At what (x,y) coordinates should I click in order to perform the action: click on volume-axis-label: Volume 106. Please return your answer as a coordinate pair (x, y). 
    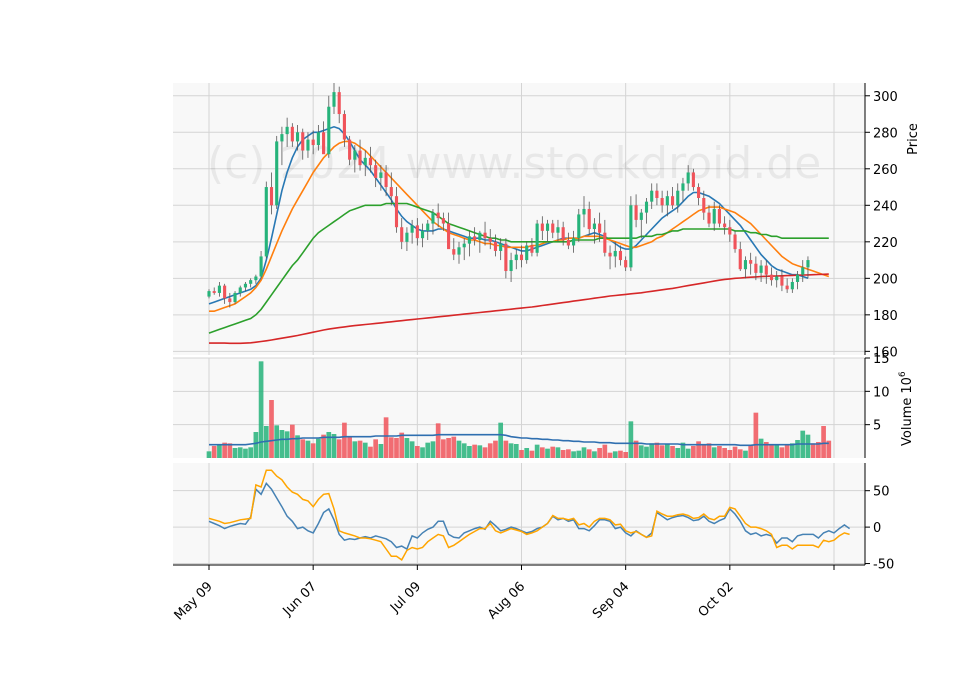
    Looking at the image, I should click on (906, 408).